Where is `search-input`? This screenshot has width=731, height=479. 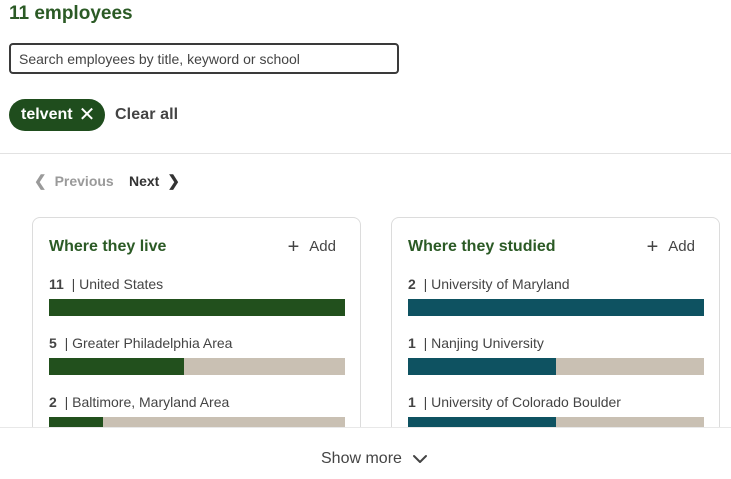 search-input is located at coordinates (204, 58).